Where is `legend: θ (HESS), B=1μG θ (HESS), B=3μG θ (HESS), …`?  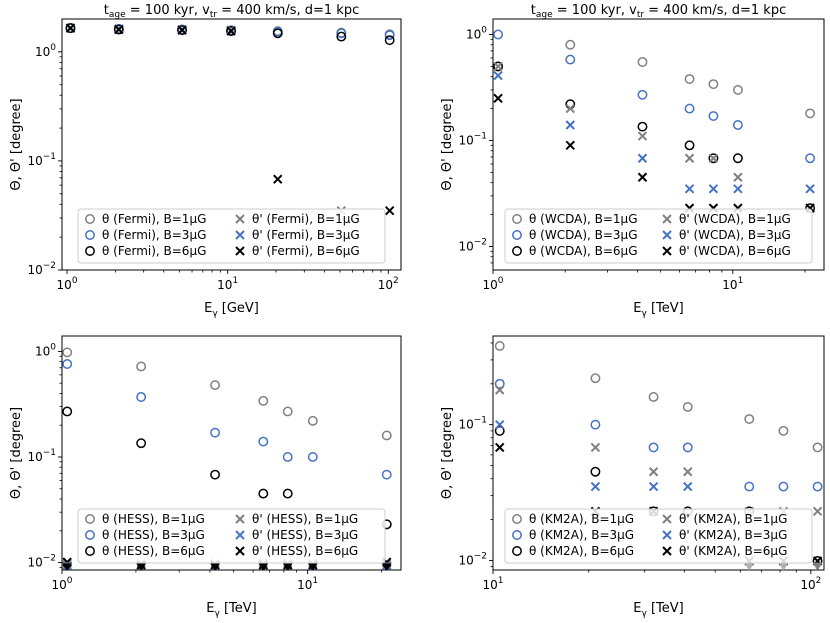
legend: θ (HESS), B=1μG θ (HESS), B=3μG θ (HESS), … is located at coordinates (231, 536).